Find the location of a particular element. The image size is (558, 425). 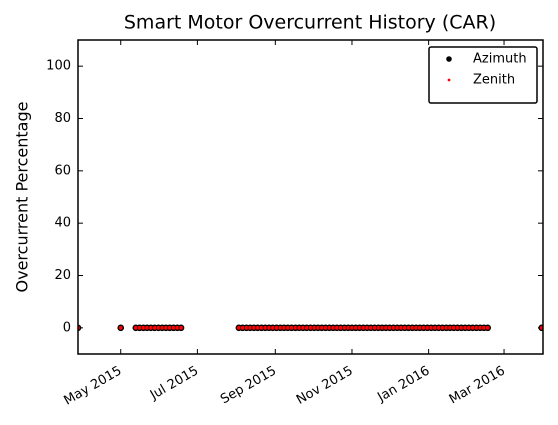

legend-box is located at coordinates (483, 75).